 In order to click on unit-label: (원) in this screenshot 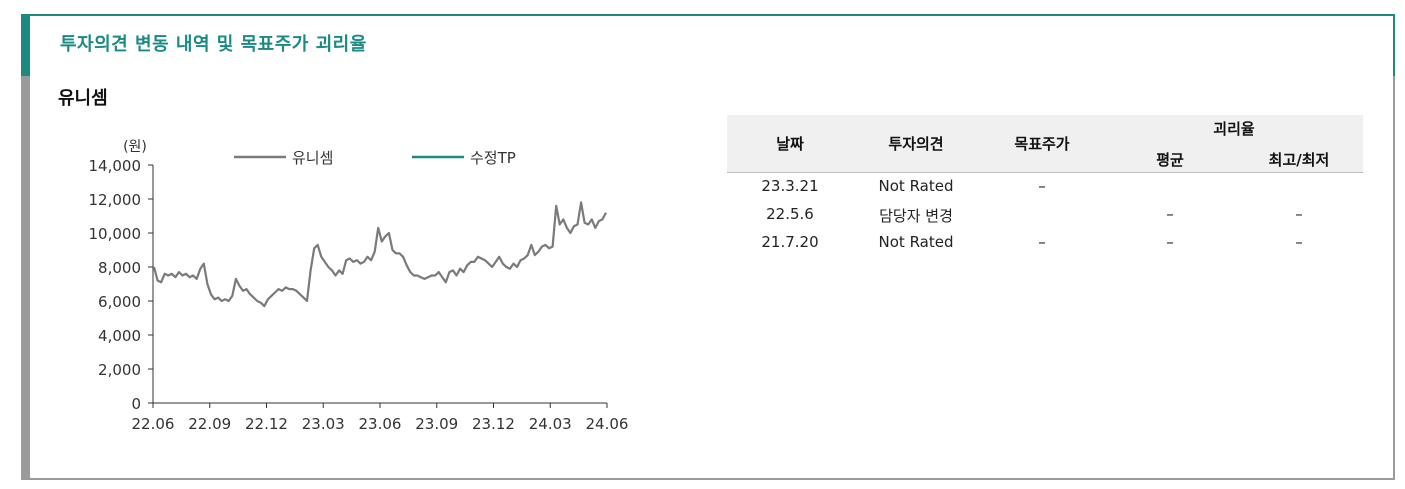, I will do `click(135, 147)`.